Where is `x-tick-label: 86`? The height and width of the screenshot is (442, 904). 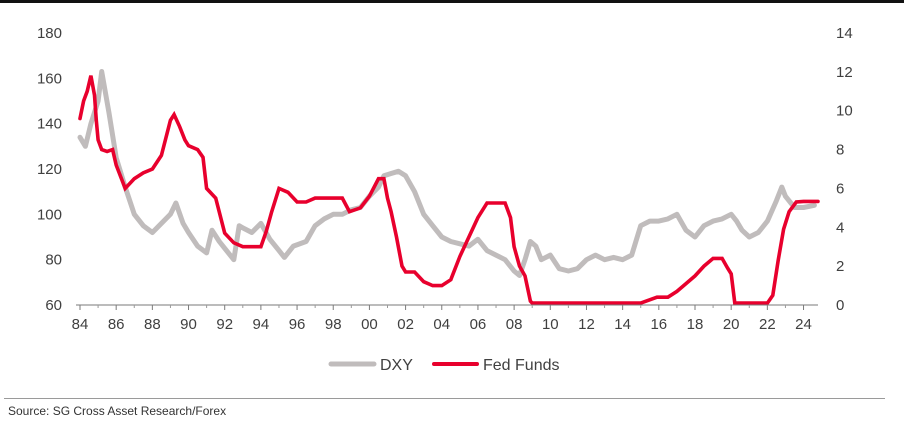
x-tick-label: 86 is located at coordinates (116, 324).